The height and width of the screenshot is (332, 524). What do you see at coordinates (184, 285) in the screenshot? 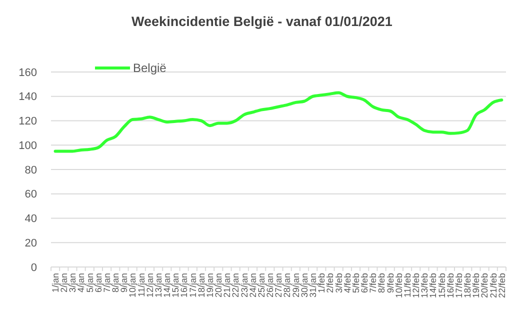
I see `x-tick-label: 16/jan` at bounding box center [184, 285].